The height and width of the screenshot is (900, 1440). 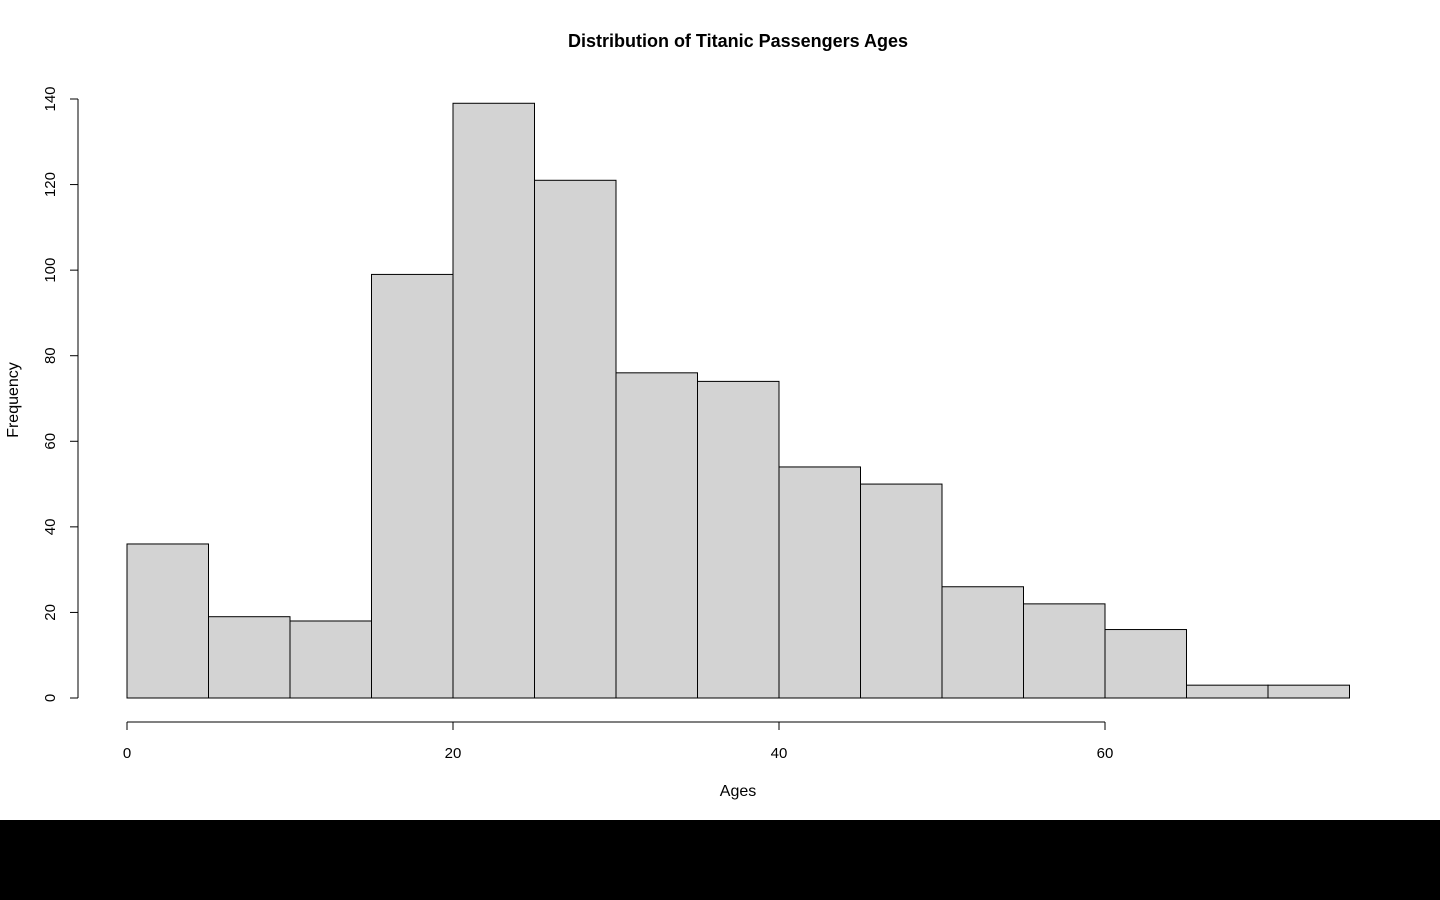 I want to click on y-tick-label: 100, so click(x=50, y=270).